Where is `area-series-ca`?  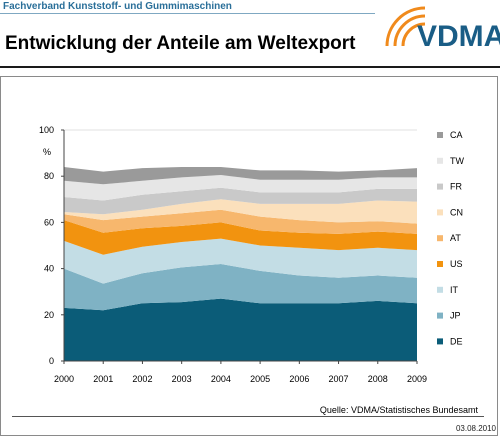
area-series-ca is located at coordinates (240, 176).